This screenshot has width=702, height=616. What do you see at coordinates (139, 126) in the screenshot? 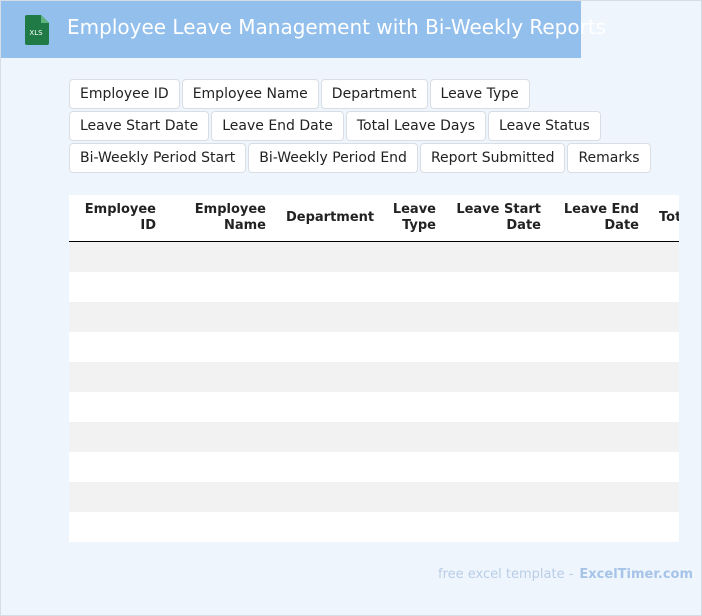
I see `field-tag: Leave Start Date` at bounding box center [139, 126].